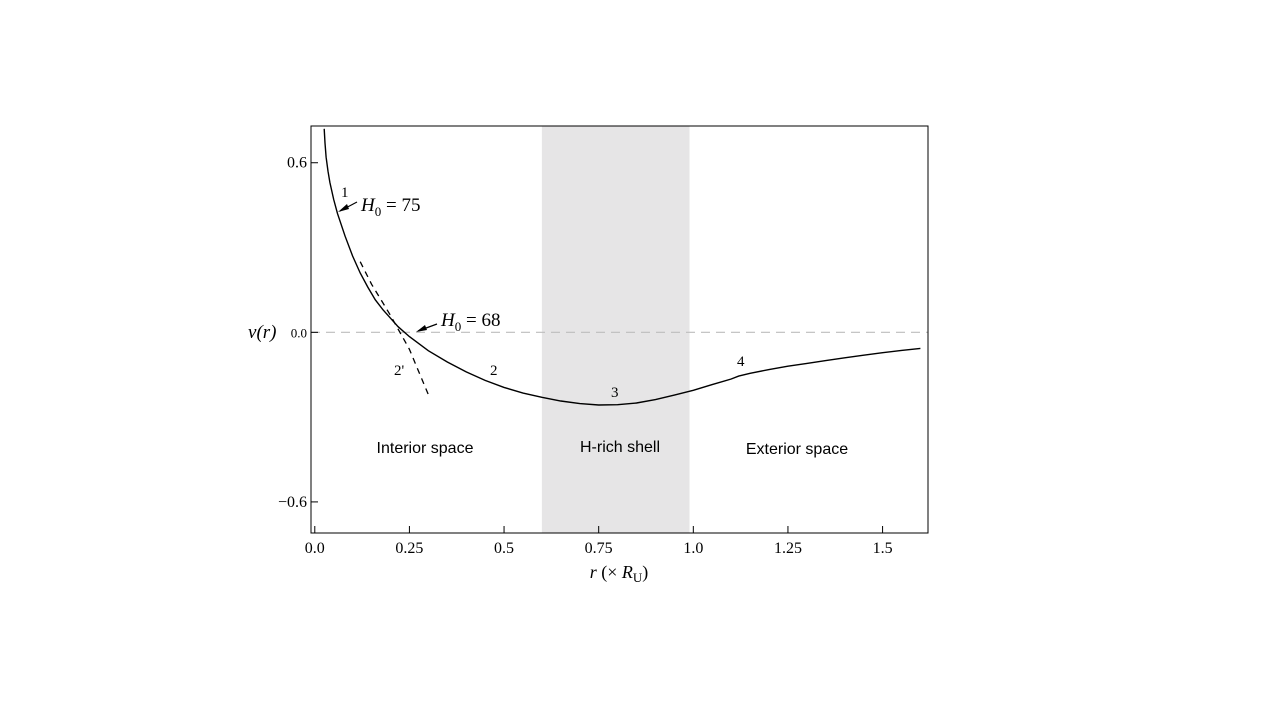  What do you see at coordinates (425, 448) in the screenshot?
I see `region-label-interior: Interior space` at bounding box center [425, 448].